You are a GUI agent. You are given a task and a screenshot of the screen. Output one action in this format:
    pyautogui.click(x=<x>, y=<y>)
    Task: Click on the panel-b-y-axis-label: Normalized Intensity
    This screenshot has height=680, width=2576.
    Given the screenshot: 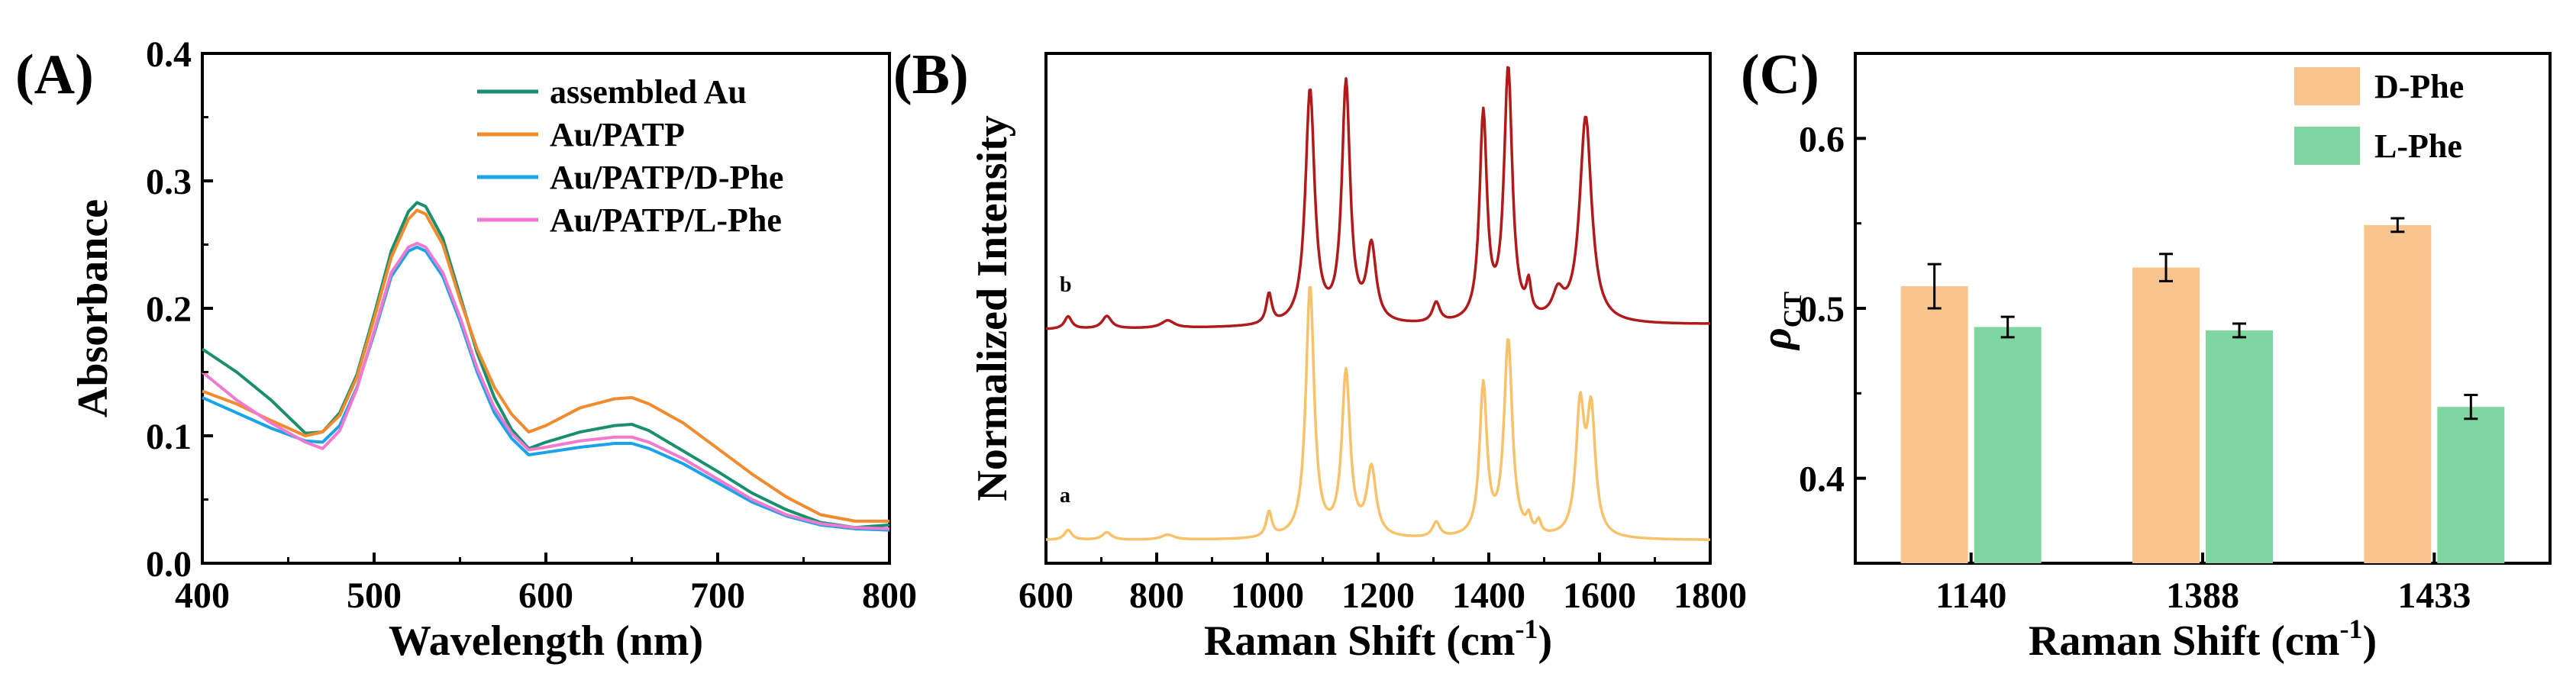 What is the action you would take?
    pyautogui.click(x=992, y=308)
    